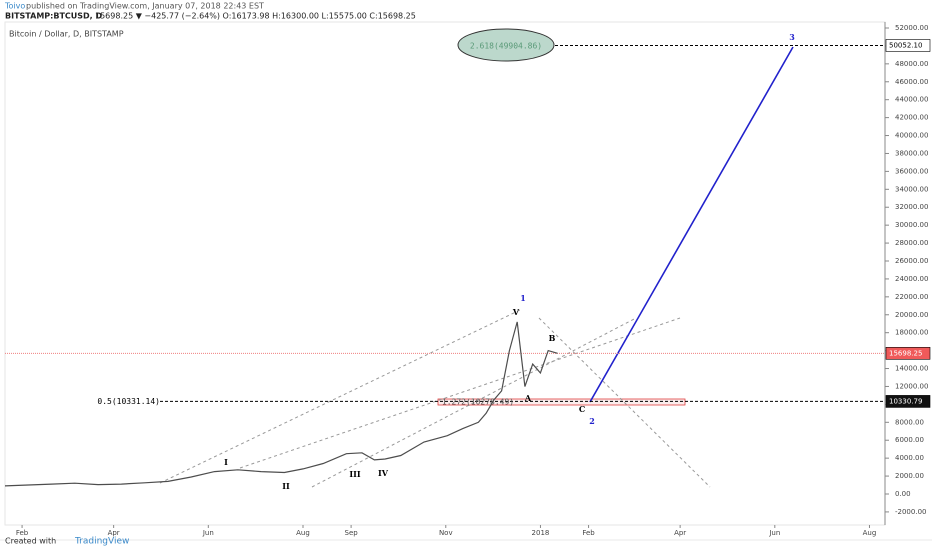 This screenshot has height=550, width=932. I want to click on wave-projection, so click(691, 224).